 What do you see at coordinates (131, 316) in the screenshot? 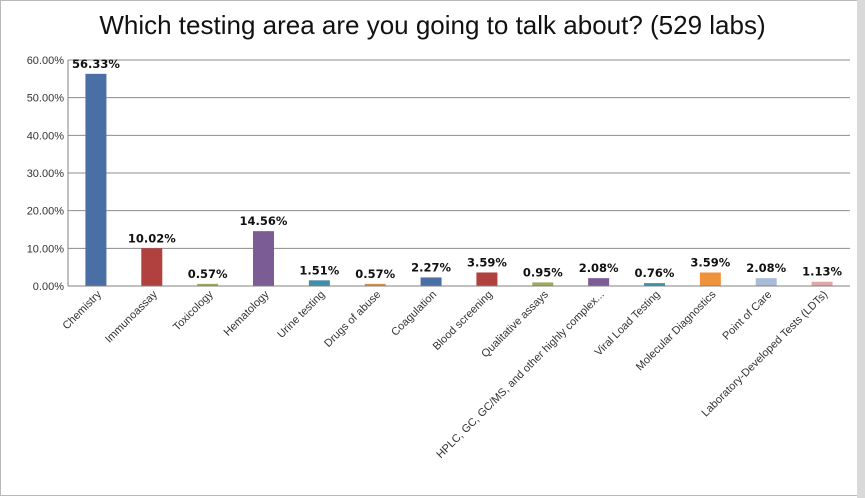
I see `x-category-label: Immunoassay` at bounding box center [131, 316].